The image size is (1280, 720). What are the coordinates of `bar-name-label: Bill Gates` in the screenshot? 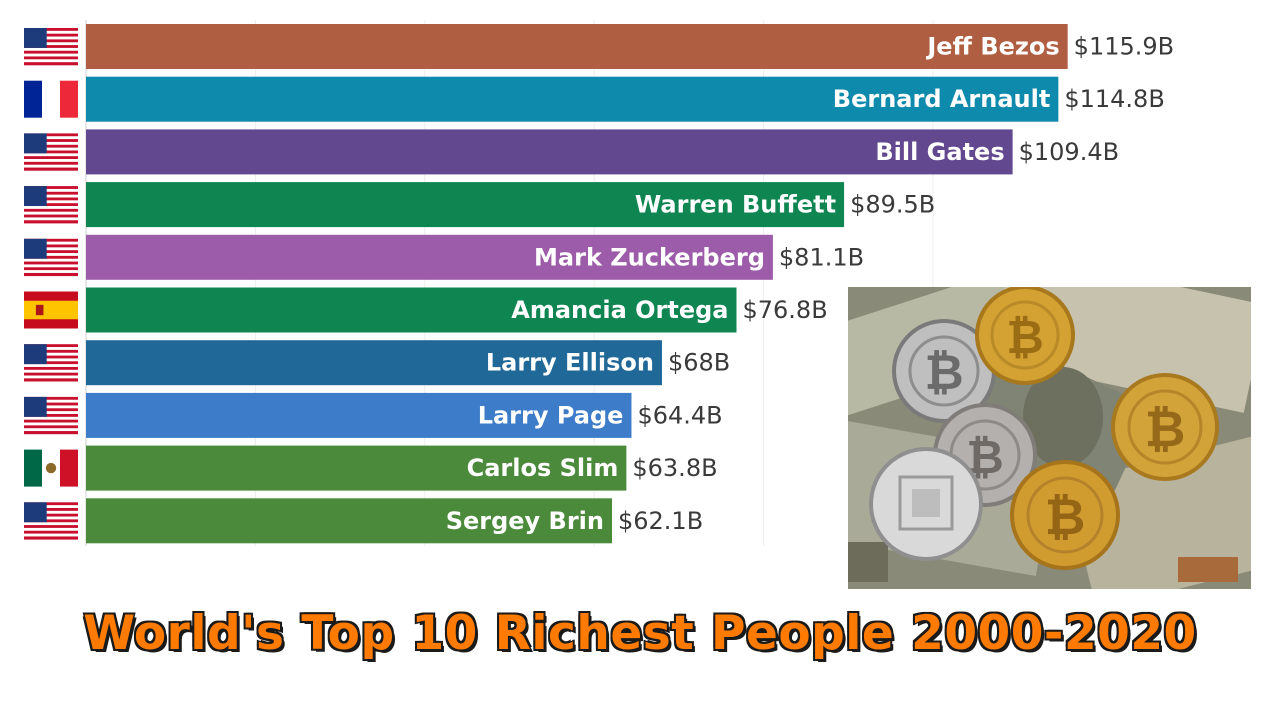 It's located at (939, 152).